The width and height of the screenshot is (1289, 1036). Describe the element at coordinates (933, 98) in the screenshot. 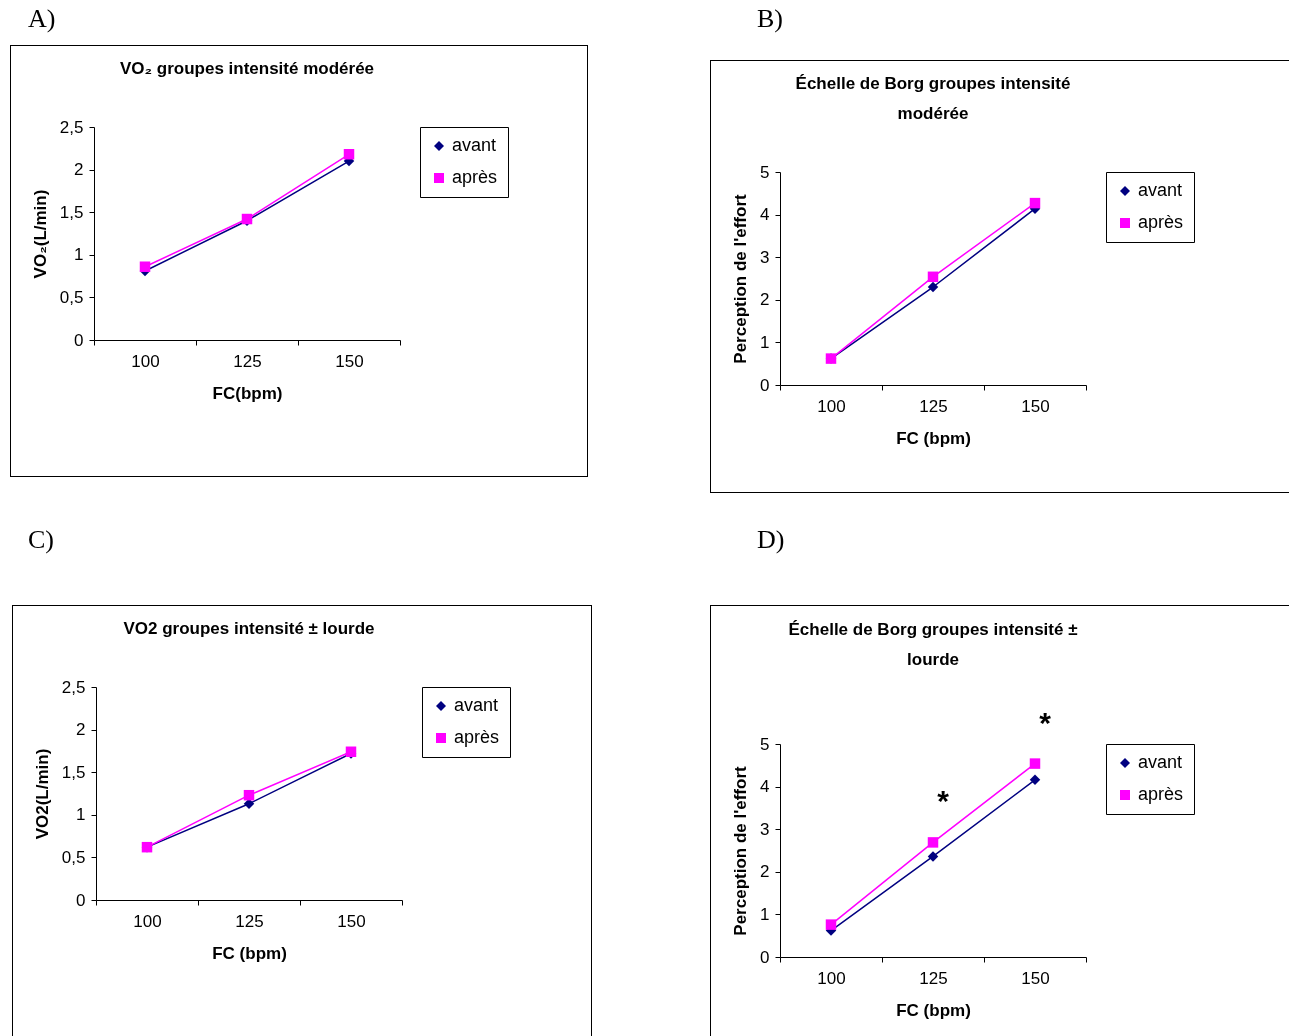

I see `chart-title: Échelle de Borg groupes intensité modérée` at that location.